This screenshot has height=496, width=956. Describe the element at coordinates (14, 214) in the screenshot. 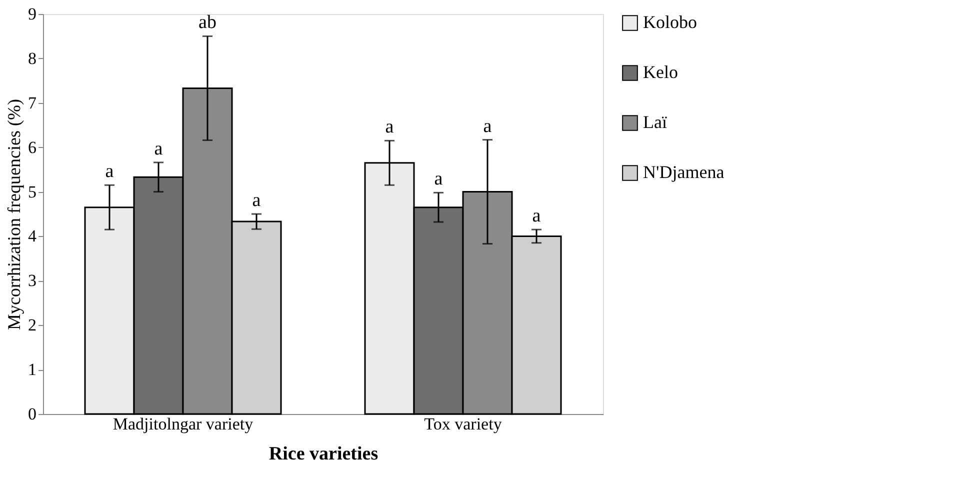

I see `y-axis-title: Mycorrhization frequencies (%)` at that location.